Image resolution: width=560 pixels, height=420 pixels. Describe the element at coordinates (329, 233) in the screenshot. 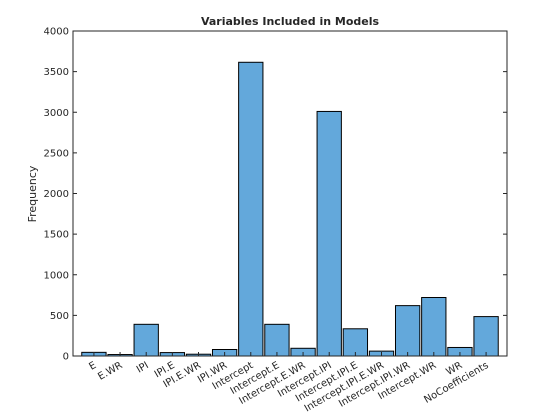

I see `bar-intercept-ipi` at that location.